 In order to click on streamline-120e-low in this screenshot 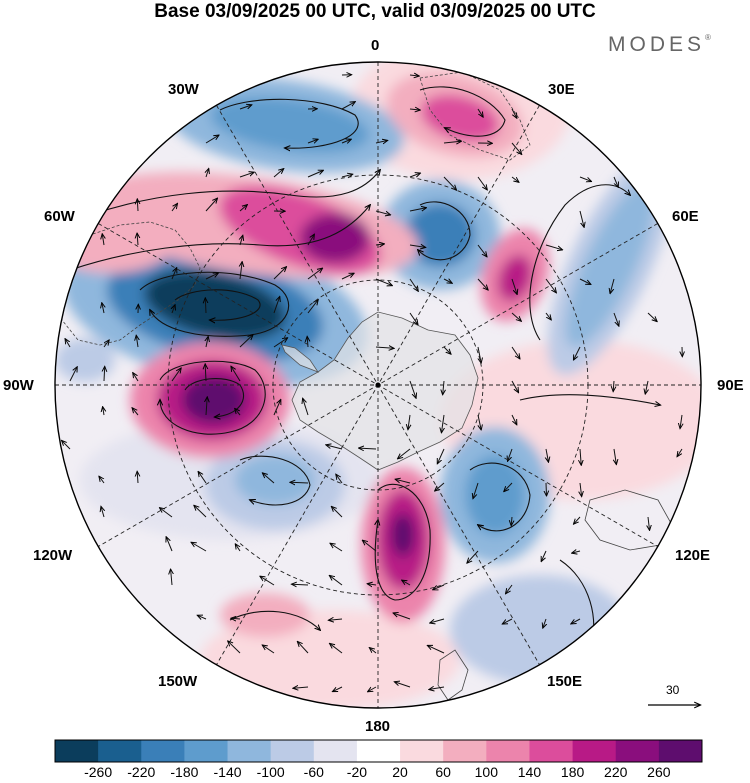, I will do `click(500, 497)`.